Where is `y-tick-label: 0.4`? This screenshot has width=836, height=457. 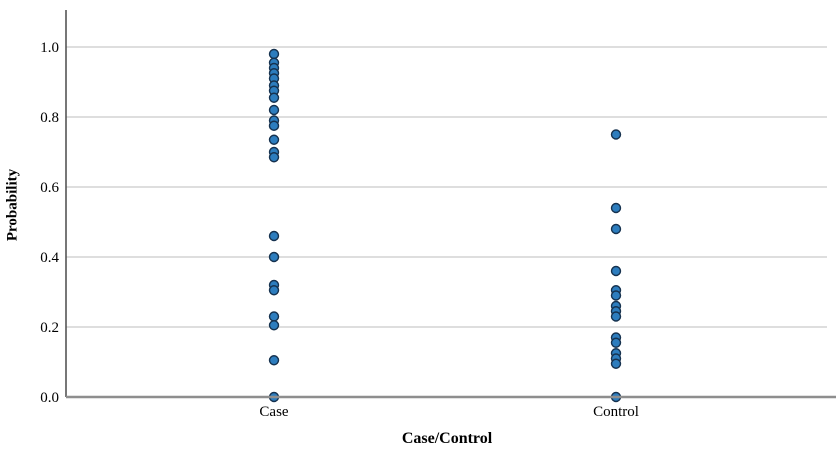 y-tick-label: 0.4 is located at coordinates (49, 258).